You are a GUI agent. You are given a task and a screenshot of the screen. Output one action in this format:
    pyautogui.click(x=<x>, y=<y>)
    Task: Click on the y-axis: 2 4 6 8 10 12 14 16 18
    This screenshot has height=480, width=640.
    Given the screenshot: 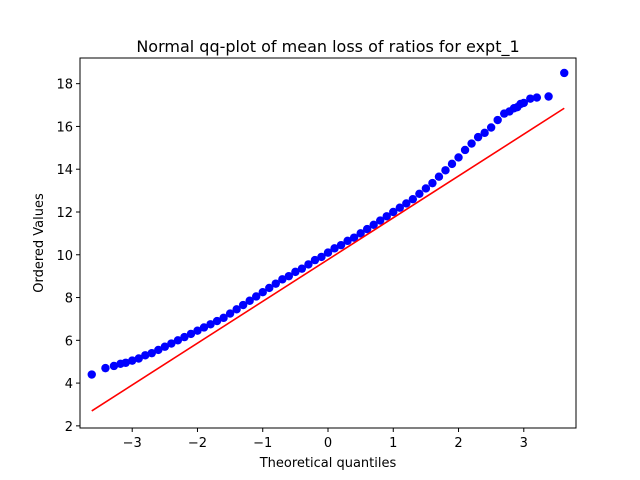 What is the action you would take?
    pyautogui.click(x=68, y=256)
    